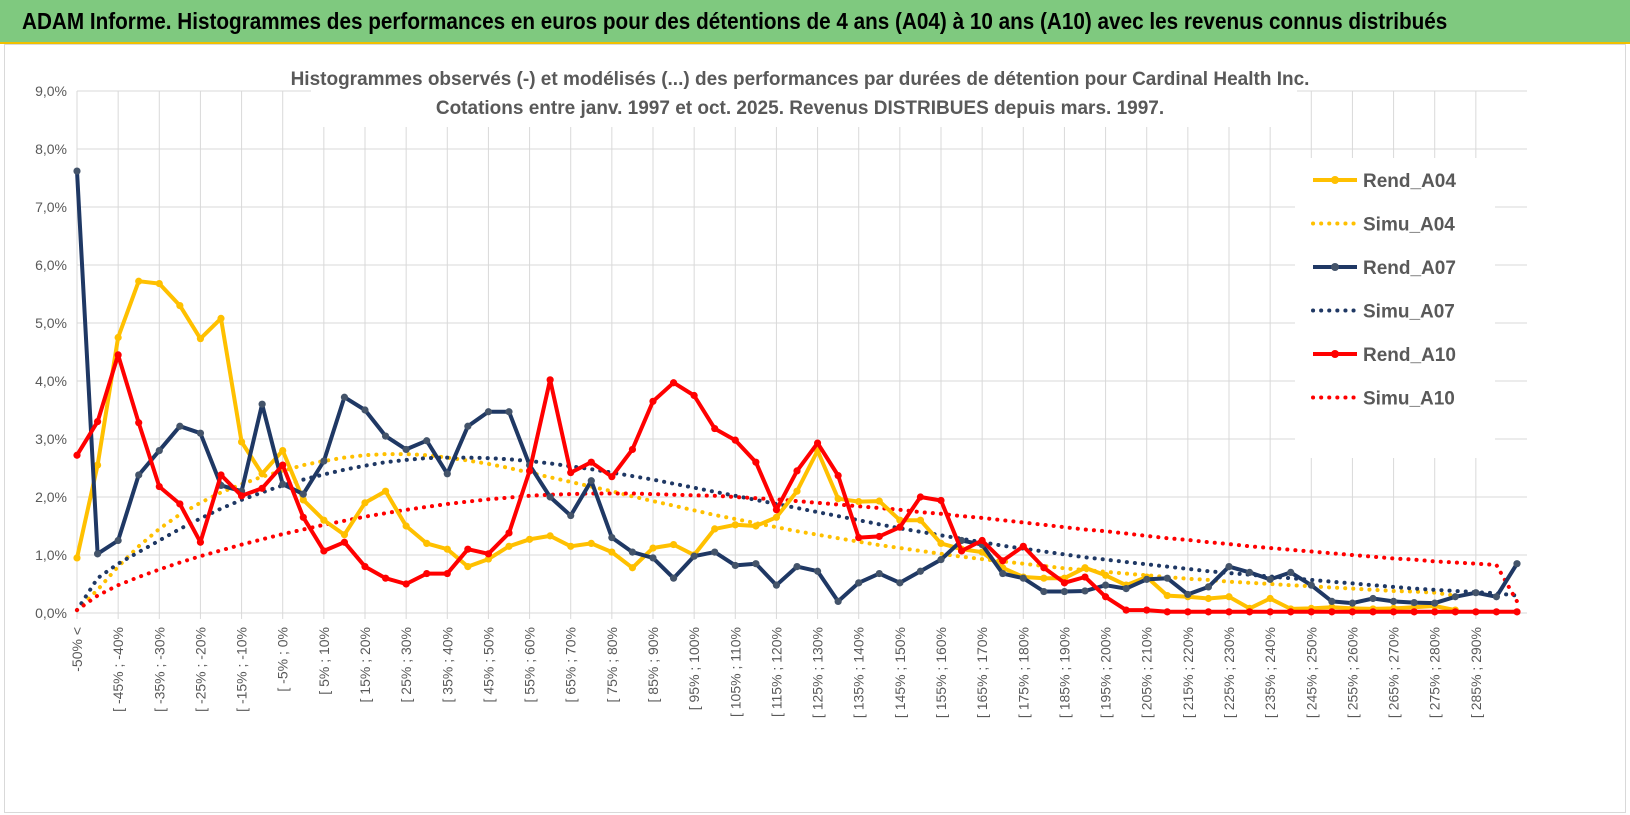  What do you see at coordinates (694, 668) in the screenshot?
I see `x-tick-label: [ 95% ; 100%` at bounding box center [694, 668].